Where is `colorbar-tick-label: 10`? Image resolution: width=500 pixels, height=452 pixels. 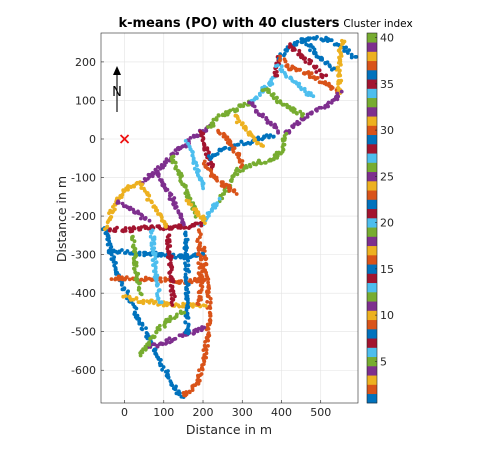
colorbar-tick-label: 10 is located at coordinates (387, 315).